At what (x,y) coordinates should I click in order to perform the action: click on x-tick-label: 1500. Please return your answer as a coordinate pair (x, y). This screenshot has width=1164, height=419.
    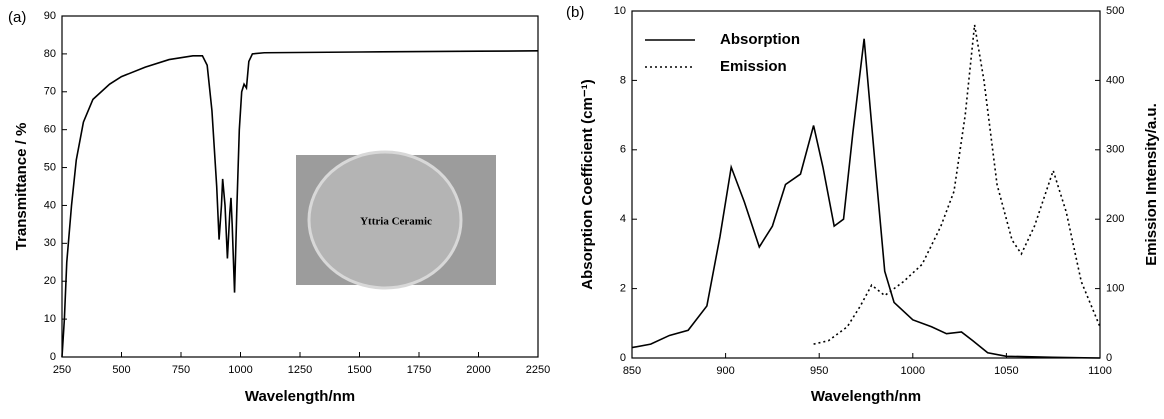
    Looking at the image, I should click on (359, 370).